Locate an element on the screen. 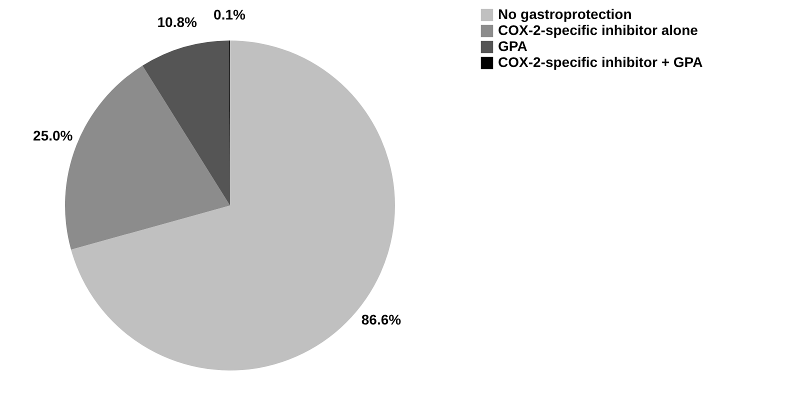 The width and height of the screenshot is (793, 411). data-label: 86.6% is located at coordinates (381, 320).